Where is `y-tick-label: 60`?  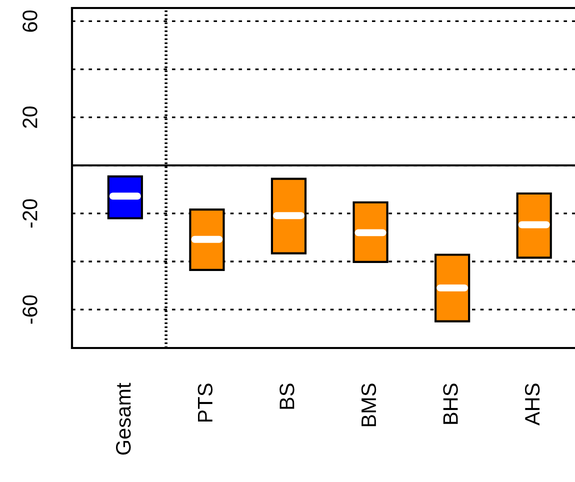
y-tick-label: 60 is located at coordinates (30, 21).